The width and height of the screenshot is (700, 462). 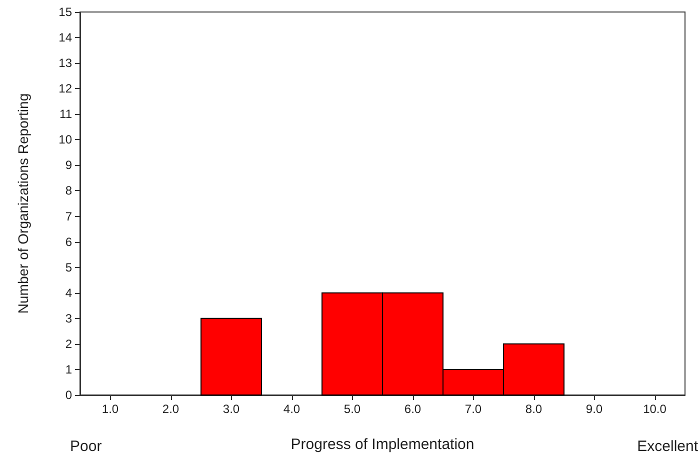 What do you see at coordinates (23, 203) in the screenshot?
I see `y-axis-title: Number of Organizations Reporting` at bounding box center [23, 203].